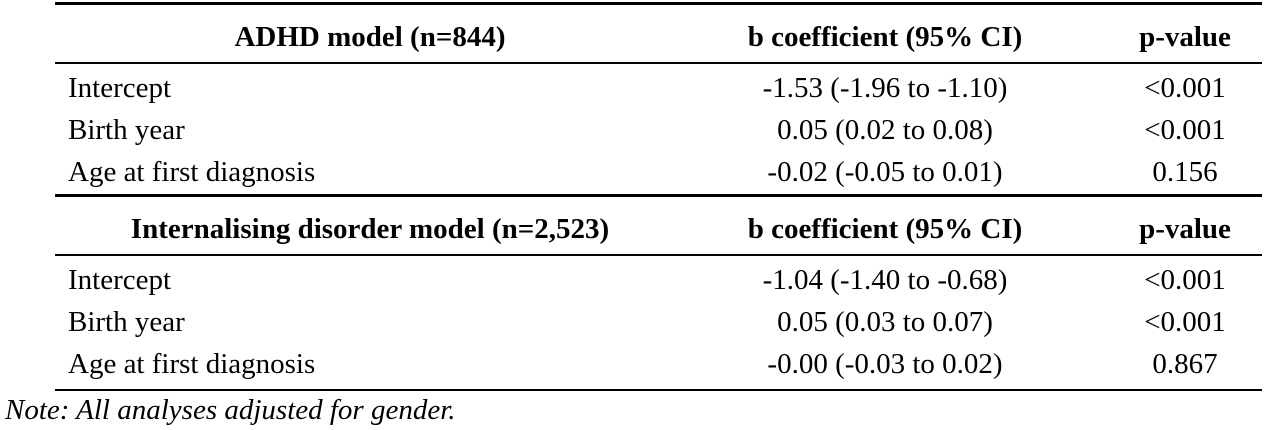 This screenshot has width=1280, height=430. I want to click on table-cell: -0.00 (-0.03 to 0.02), so click(885, 364).